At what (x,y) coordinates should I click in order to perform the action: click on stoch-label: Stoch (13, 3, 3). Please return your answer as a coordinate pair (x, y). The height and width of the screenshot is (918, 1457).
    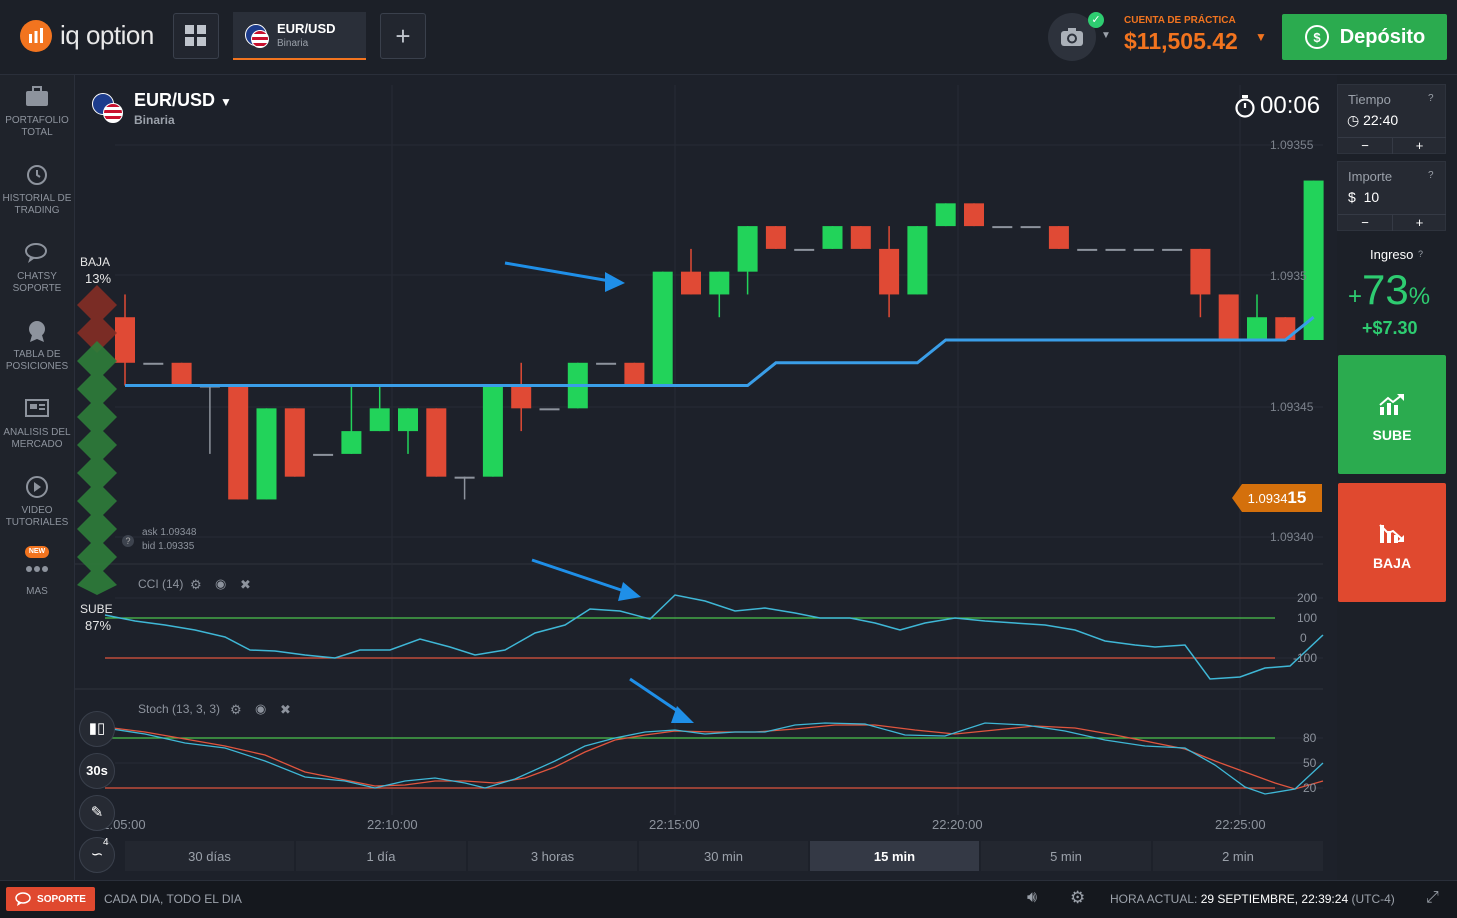
    Looking at the image, I should click on (179, 709).